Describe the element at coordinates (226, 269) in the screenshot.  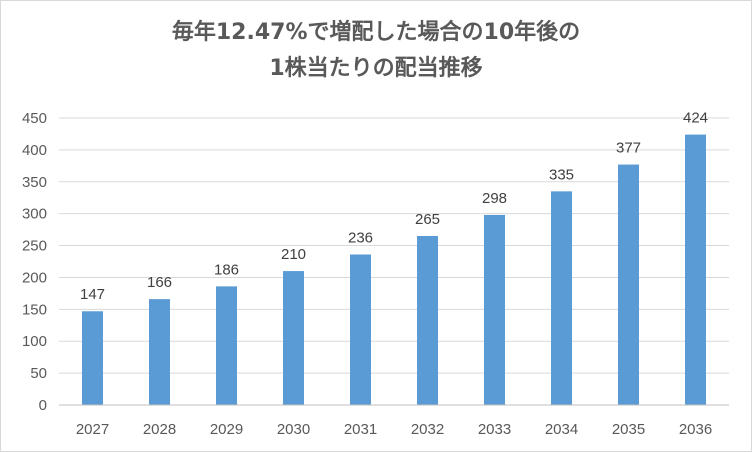
I see `data-label: 186` at that location.